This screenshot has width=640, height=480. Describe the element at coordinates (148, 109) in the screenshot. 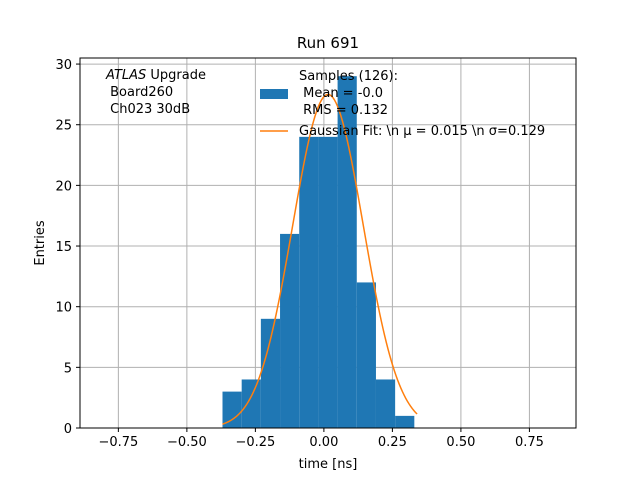

I see `annotation-line-3: Ch023 30dB` at that location.